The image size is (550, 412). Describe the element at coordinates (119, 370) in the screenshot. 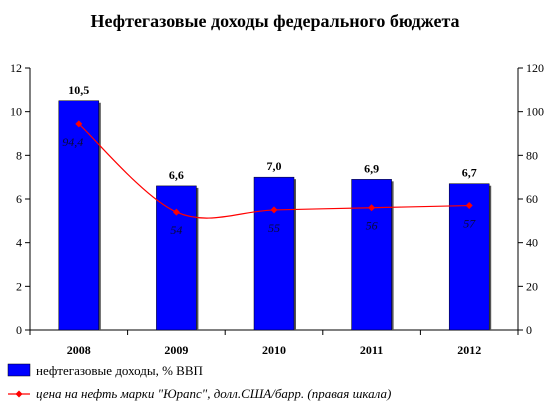

I see `legend-label-bar: нефтегазовые доходы, % ВВП` at that location.